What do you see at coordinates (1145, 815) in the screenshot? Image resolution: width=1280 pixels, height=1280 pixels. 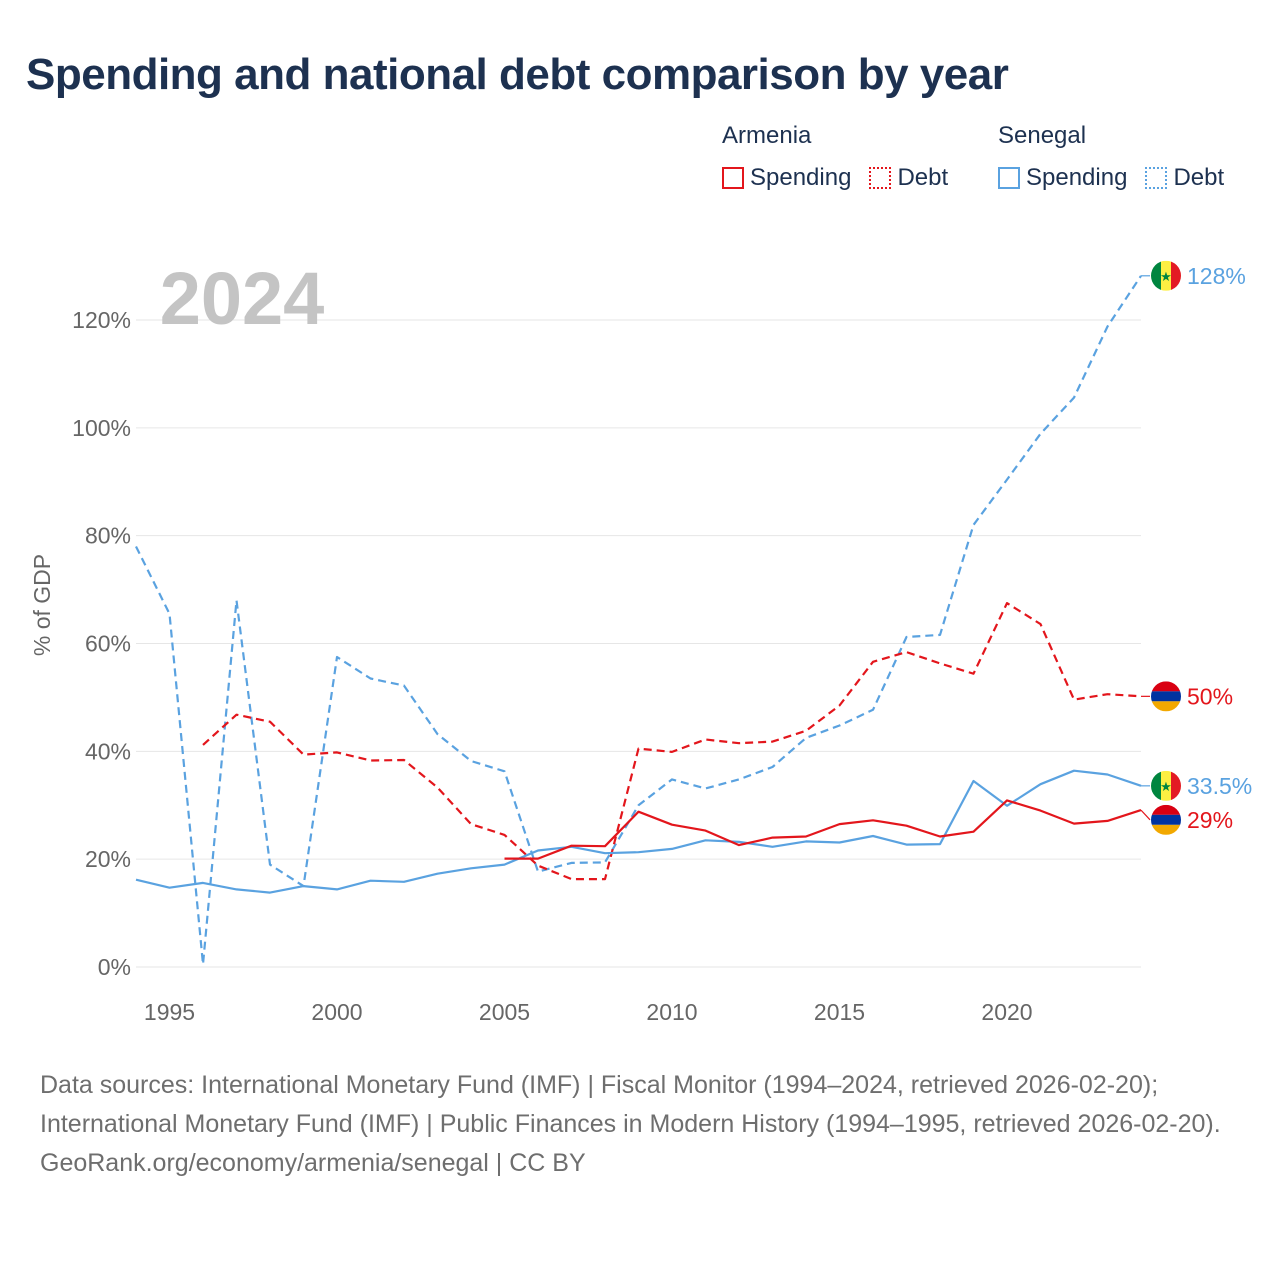 I see `end-label-connector` at bounding box center [1145, 815].